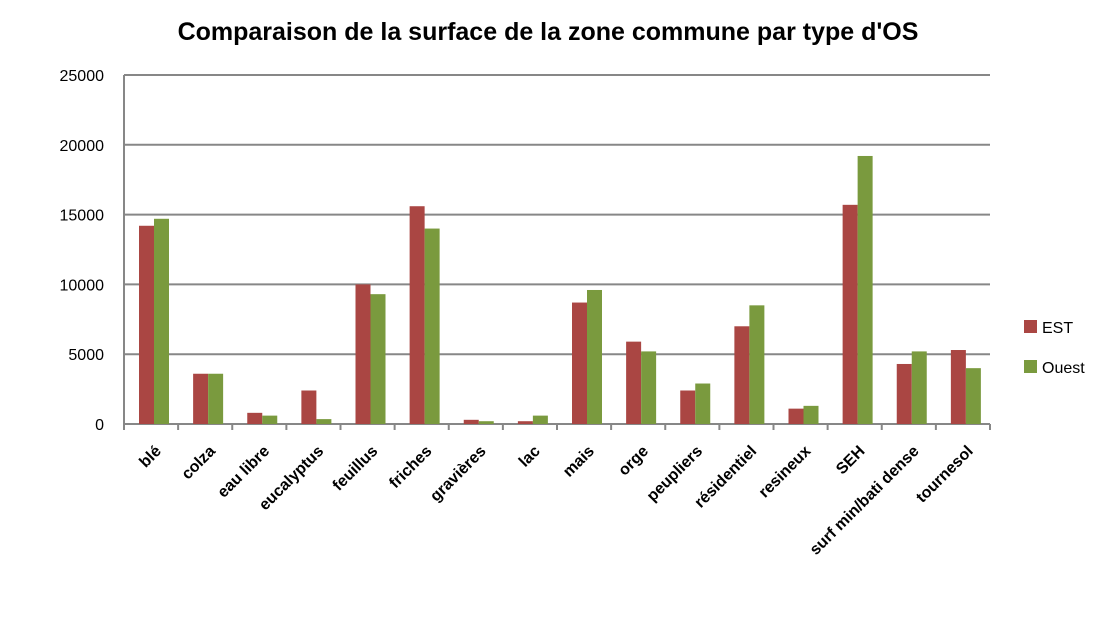 This screenshot has height=619, width=1108. Describe the element at coordinates (82, 76) in the screenshot. I see `y-tick-label: 25000` at that location.